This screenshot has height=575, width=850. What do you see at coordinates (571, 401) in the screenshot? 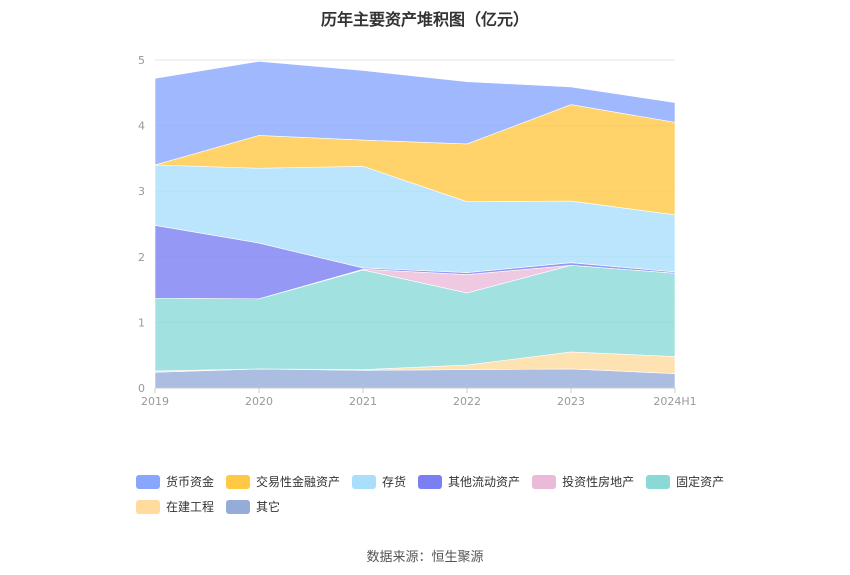
I see `x-tick-label: 2023` at bounding box center [571, 401].